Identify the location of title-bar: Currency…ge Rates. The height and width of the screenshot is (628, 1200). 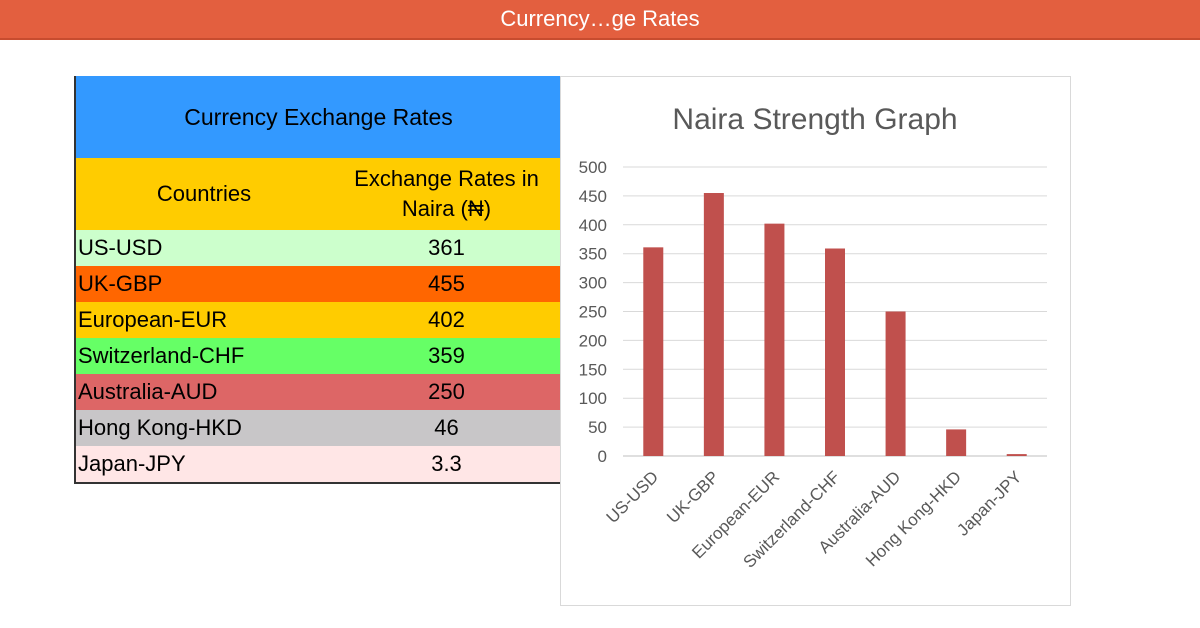
(600, 20).